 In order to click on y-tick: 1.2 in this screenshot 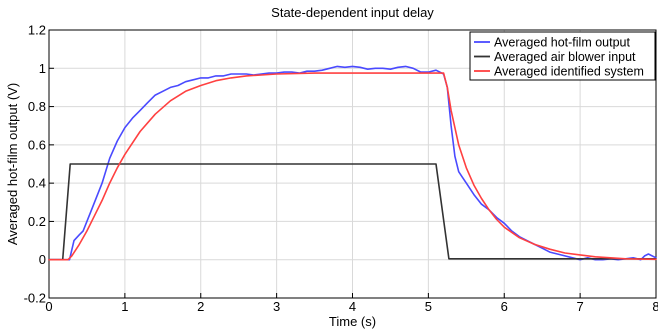, I will do `click(41, 30)`.